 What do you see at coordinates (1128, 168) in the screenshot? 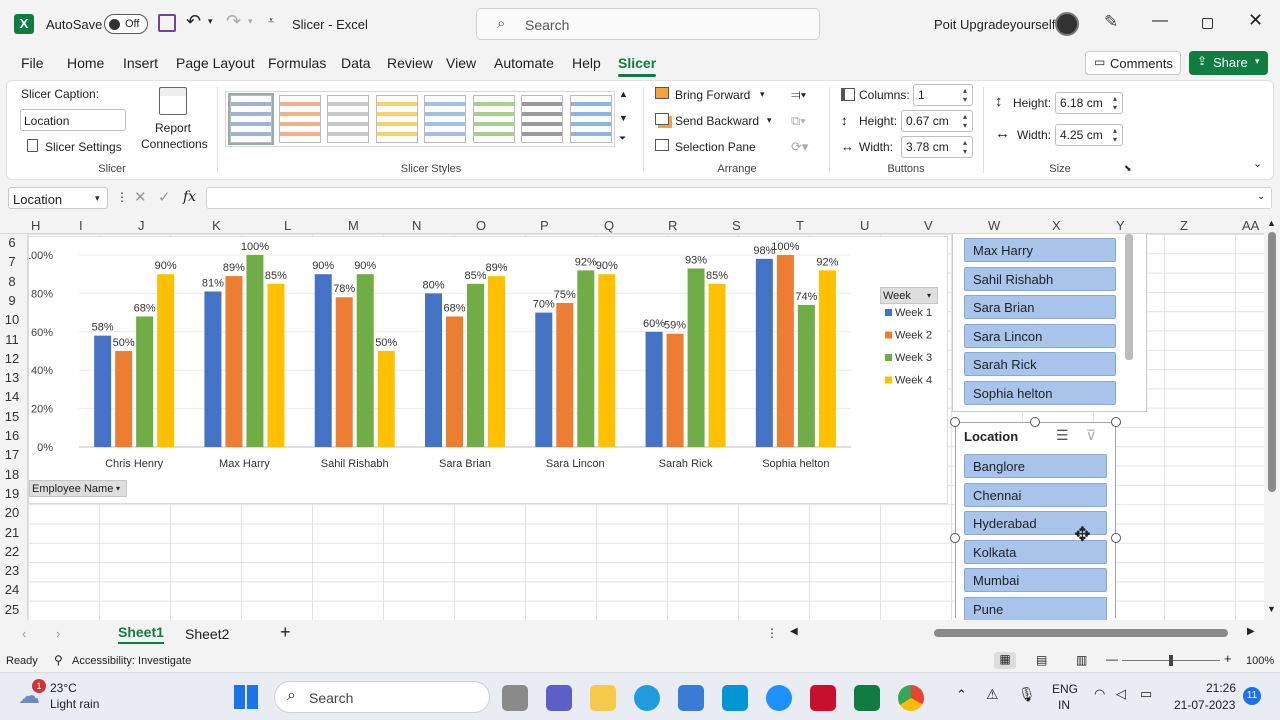
I see `size-dialog-launcher-icon: ⬊` at bounding box center [1128, 168].